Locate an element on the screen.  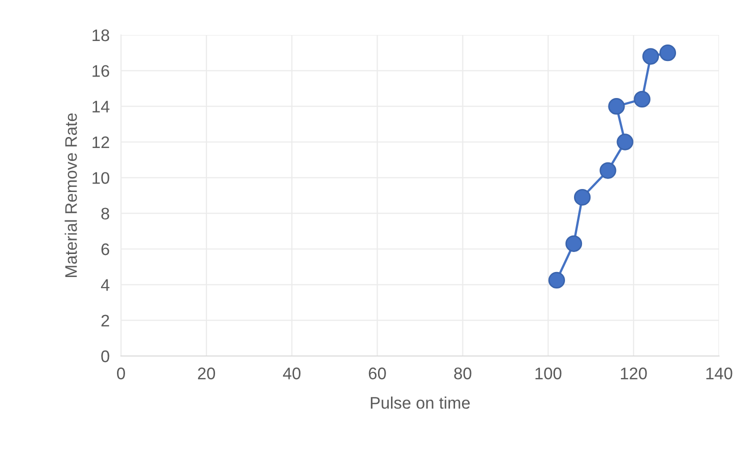
y-tick-label: 10 is located at coordinates (101, 178).